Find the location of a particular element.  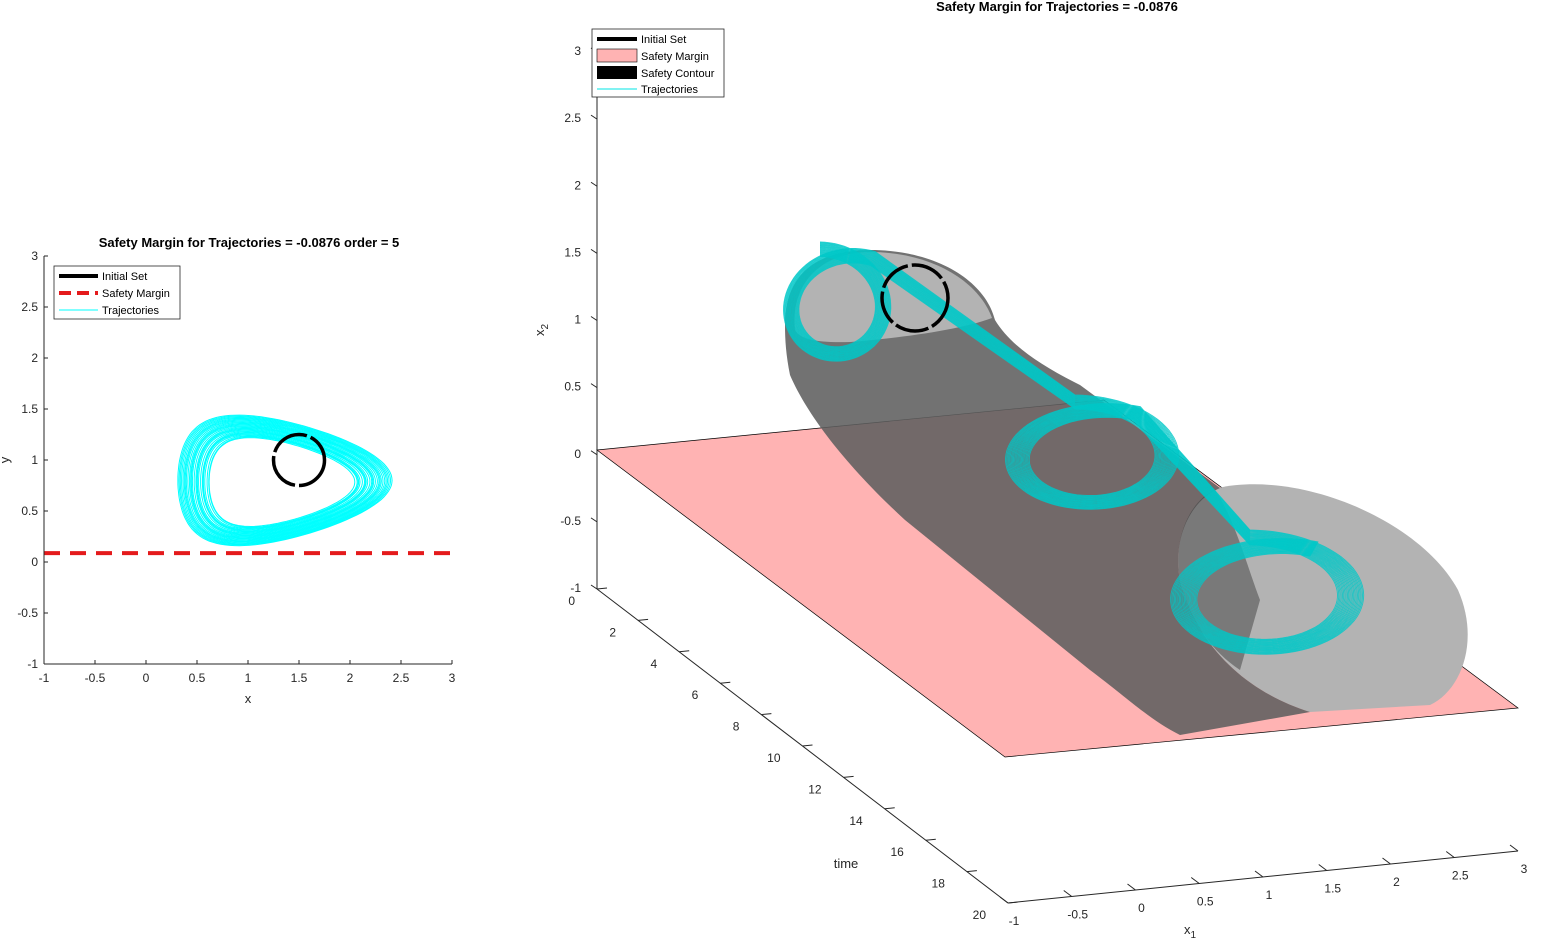

left-x-tick-label: 3 is located at coordinates (452, 678).